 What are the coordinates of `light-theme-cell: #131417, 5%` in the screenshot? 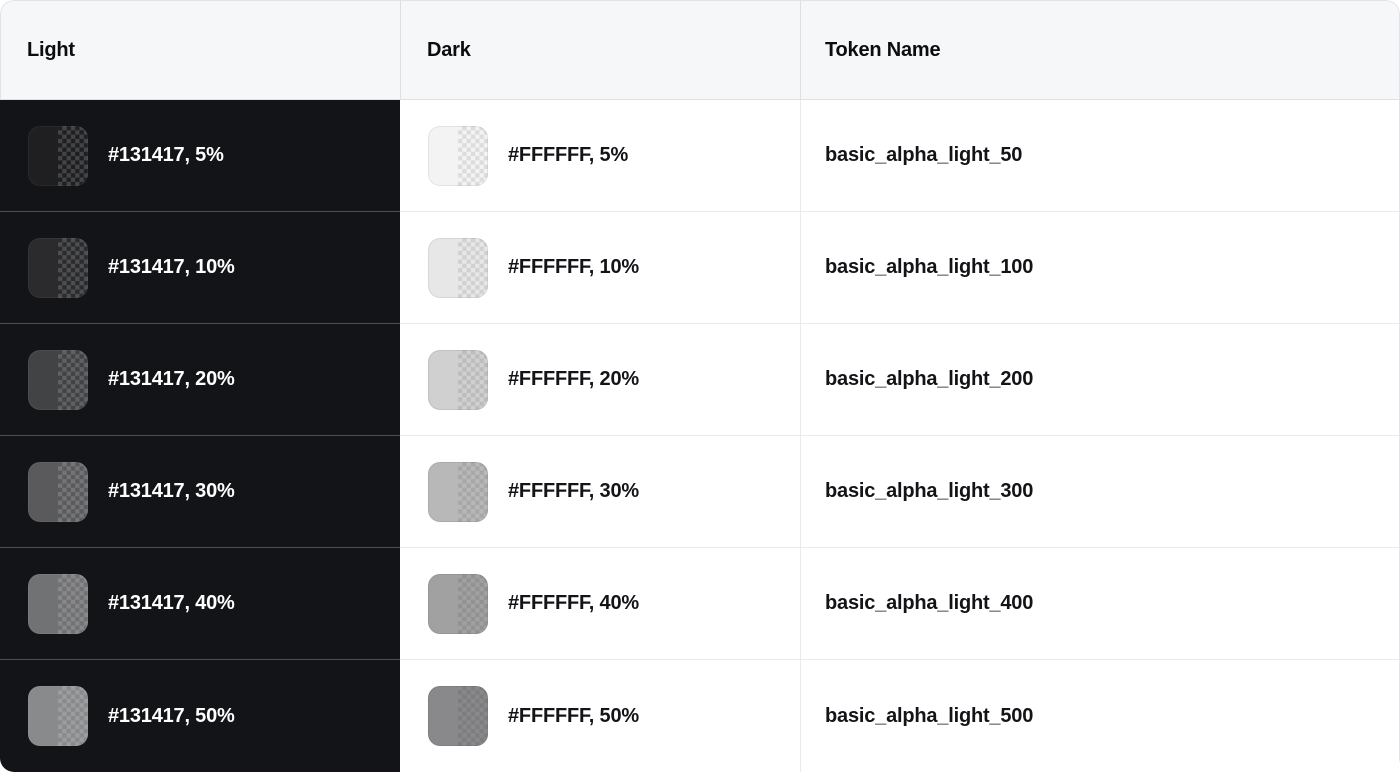 It's located at (200, 156).